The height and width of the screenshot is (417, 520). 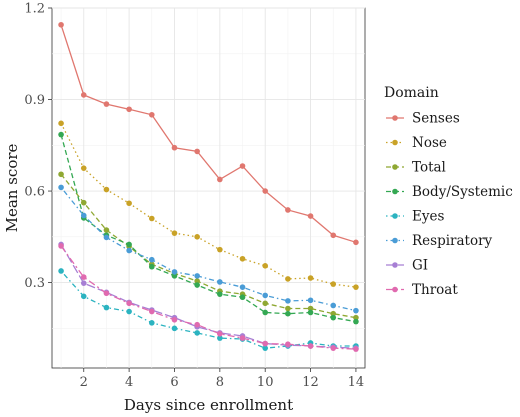 I want to click on legend-item: Respiratory, so click(x=439, y=241).